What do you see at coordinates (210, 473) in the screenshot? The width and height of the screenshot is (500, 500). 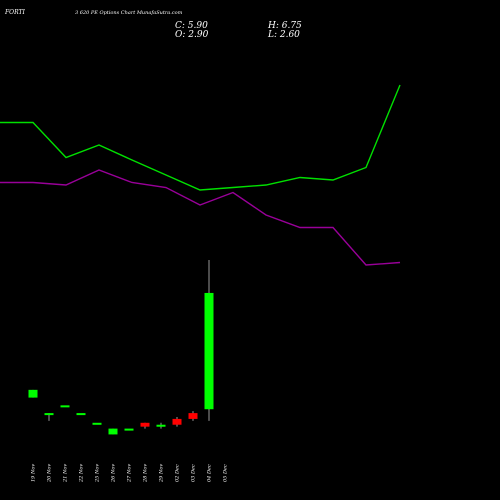 I see `x-tick-label: 04 Dec` at bounding box center [210, 473].